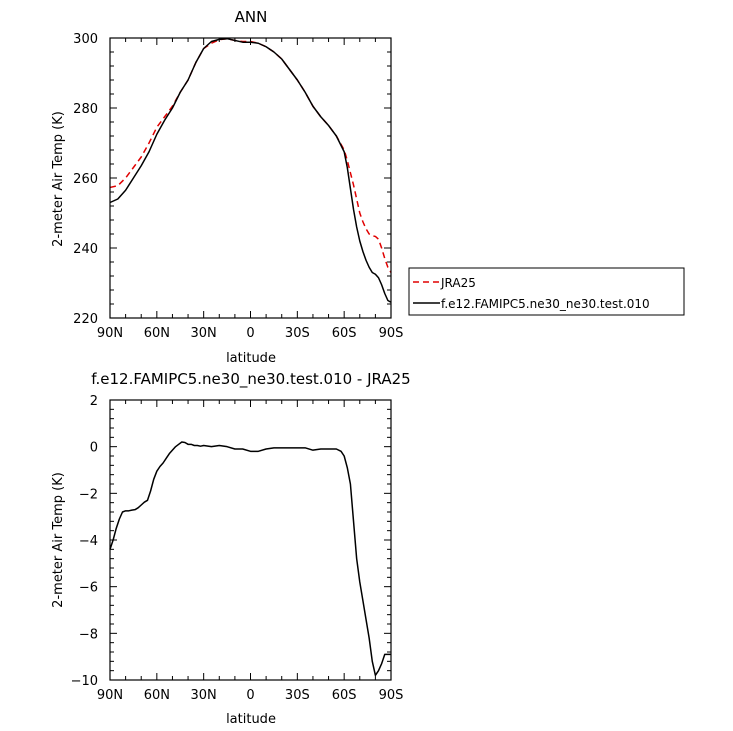  I want to click on plot-frame, so click(250, 540).